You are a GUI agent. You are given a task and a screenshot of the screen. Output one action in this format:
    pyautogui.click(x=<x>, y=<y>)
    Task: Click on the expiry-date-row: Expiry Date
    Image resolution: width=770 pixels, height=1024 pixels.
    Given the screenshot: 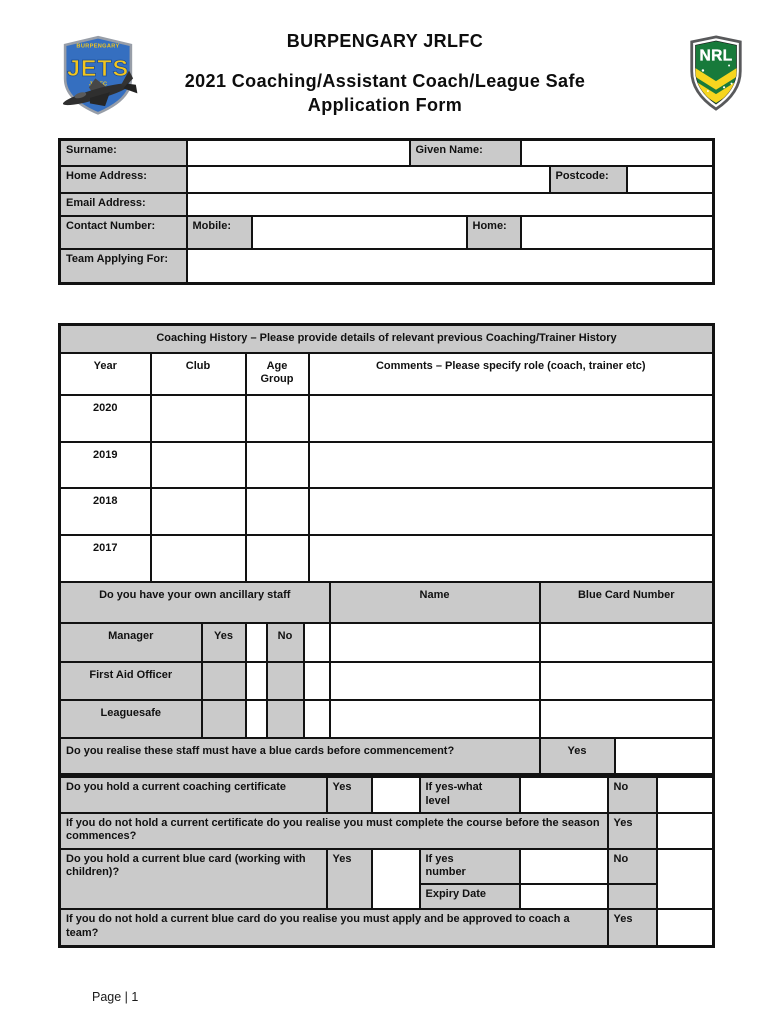 What is the action you would take?
    pyautogui.click(x=387, y=896)
    